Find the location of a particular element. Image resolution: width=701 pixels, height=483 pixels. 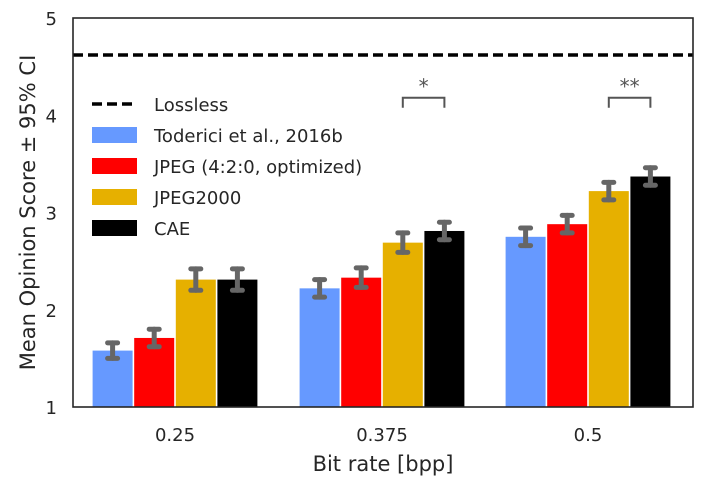

y-tick-label: 2 is located at coordinates (51, 311).